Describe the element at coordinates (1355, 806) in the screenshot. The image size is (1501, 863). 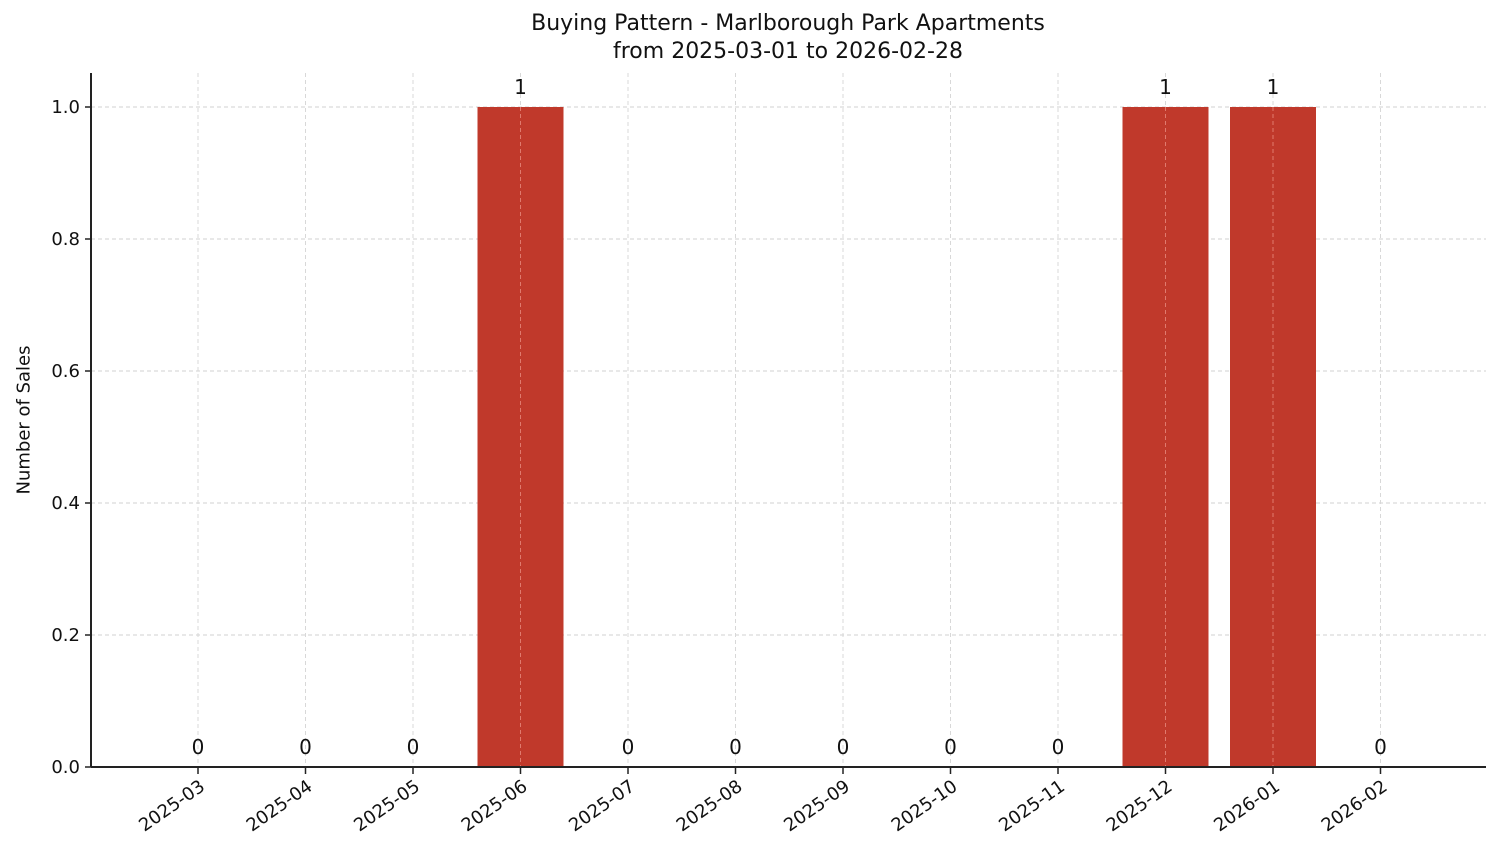
I see `x-tick-label: 2026-02` at that location.